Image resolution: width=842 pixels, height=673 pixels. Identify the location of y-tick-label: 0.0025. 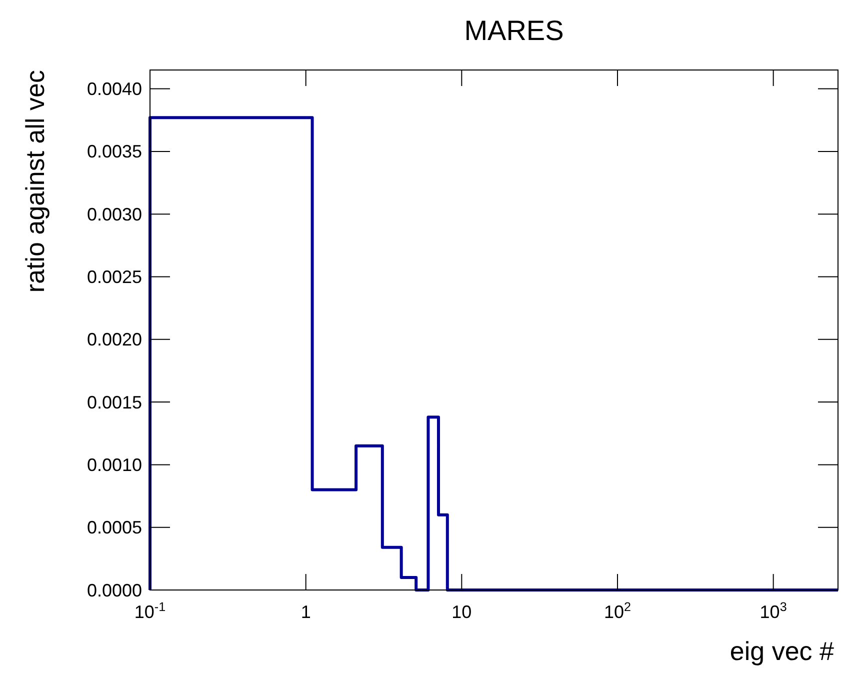
(114, 277).